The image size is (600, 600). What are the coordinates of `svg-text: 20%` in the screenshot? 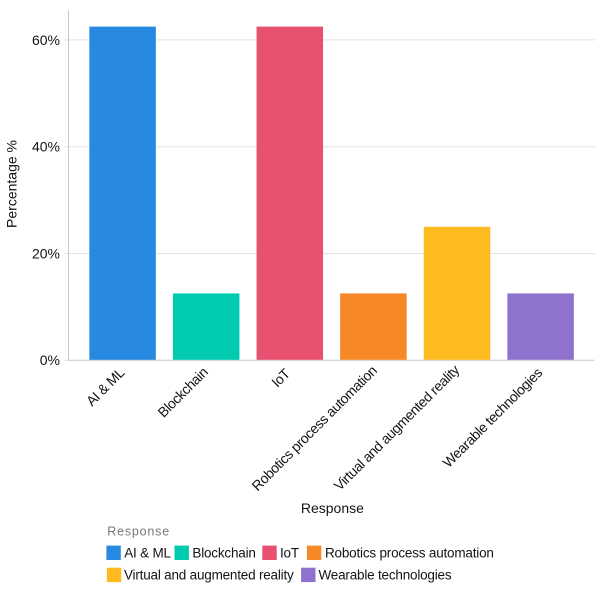 It's located at (46, 253).